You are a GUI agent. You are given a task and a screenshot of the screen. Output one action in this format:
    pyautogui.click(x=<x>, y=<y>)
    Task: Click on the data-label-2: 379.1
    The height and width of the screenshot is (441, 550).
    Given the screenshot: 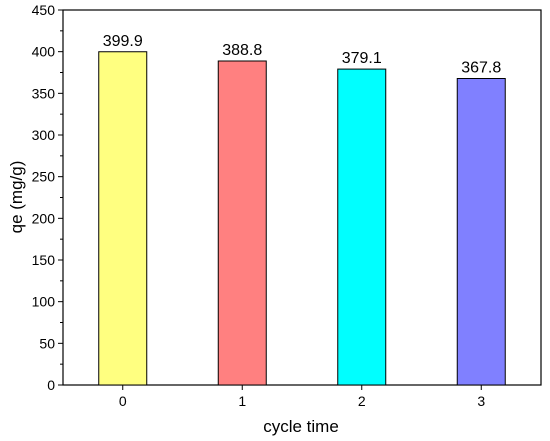 What is the action you would take?
    pyautogui.click(x=362, y=58)
    